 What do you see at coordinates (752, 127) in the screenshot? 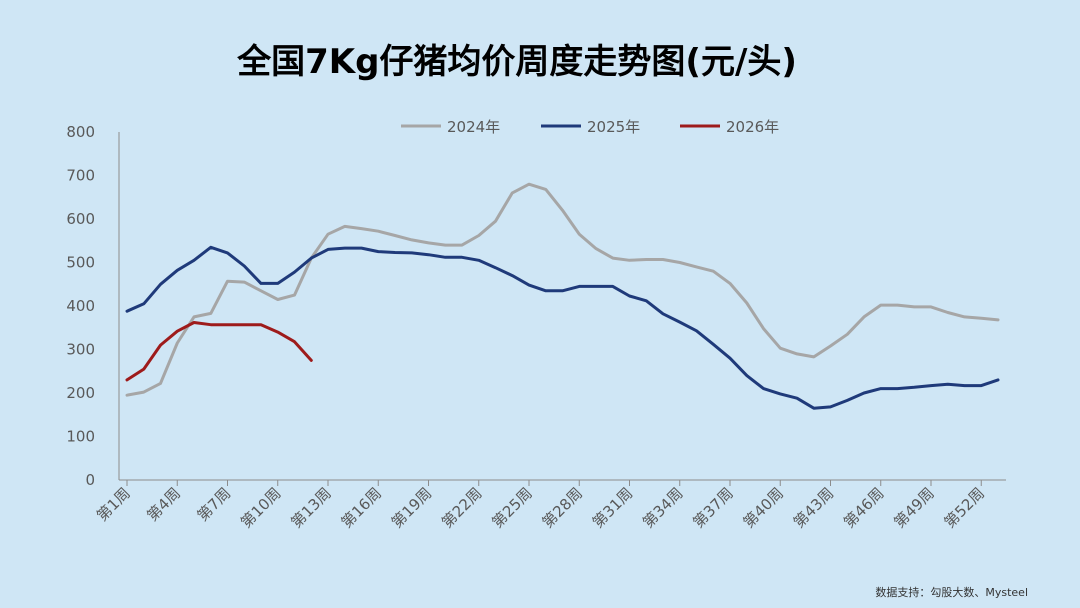
I see `legend-label: 2026年` at bounding box center [752, 127].